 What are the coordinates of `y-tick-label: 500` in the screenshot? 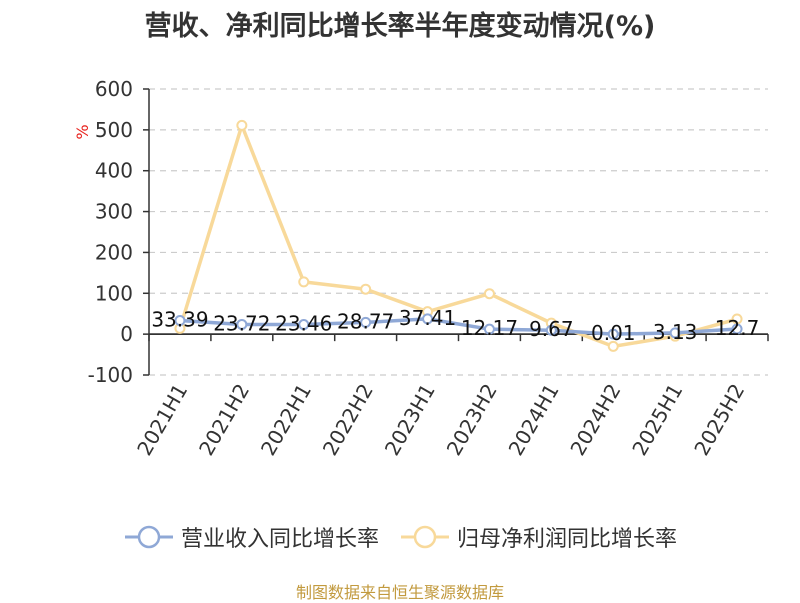 It's located at (114, 130).